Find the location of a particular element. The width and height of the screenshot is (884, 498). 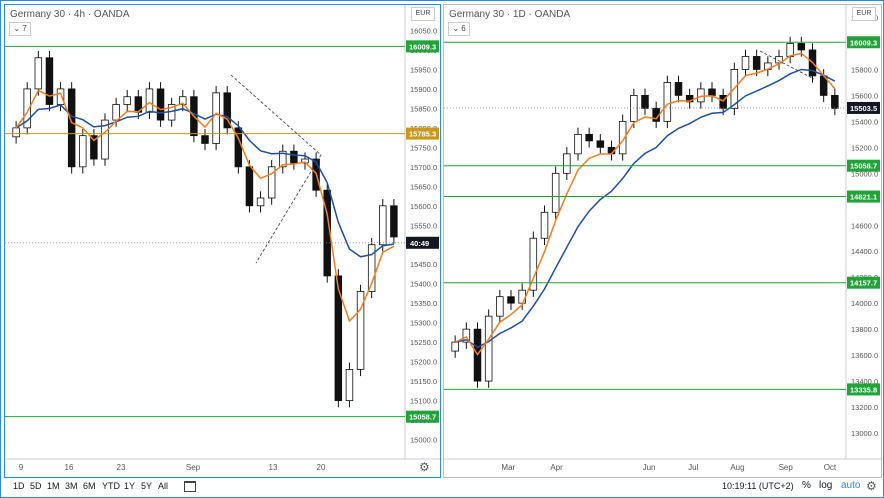

x-tick-label: 9 is located at coordinates (21, 467).